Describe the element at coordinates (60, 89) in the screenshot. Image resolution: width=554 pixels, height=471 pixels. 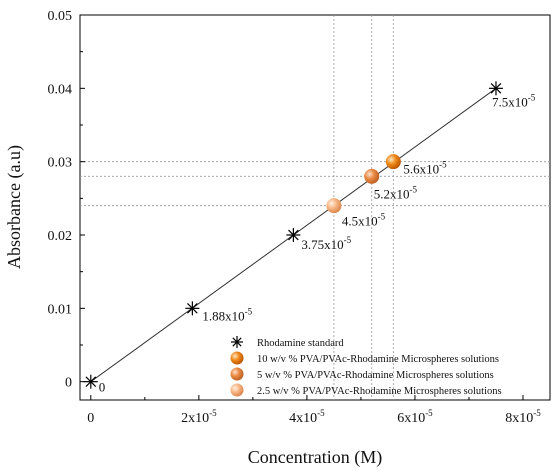
I see `y-tick-label-4: 0.04` at that location.